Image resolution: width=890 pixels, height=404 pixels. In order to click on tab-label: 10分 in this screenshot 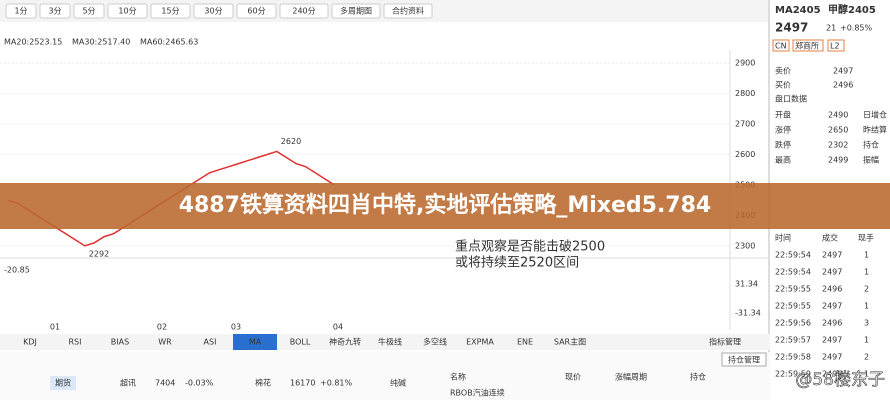, I will do `click(127, 11)`.